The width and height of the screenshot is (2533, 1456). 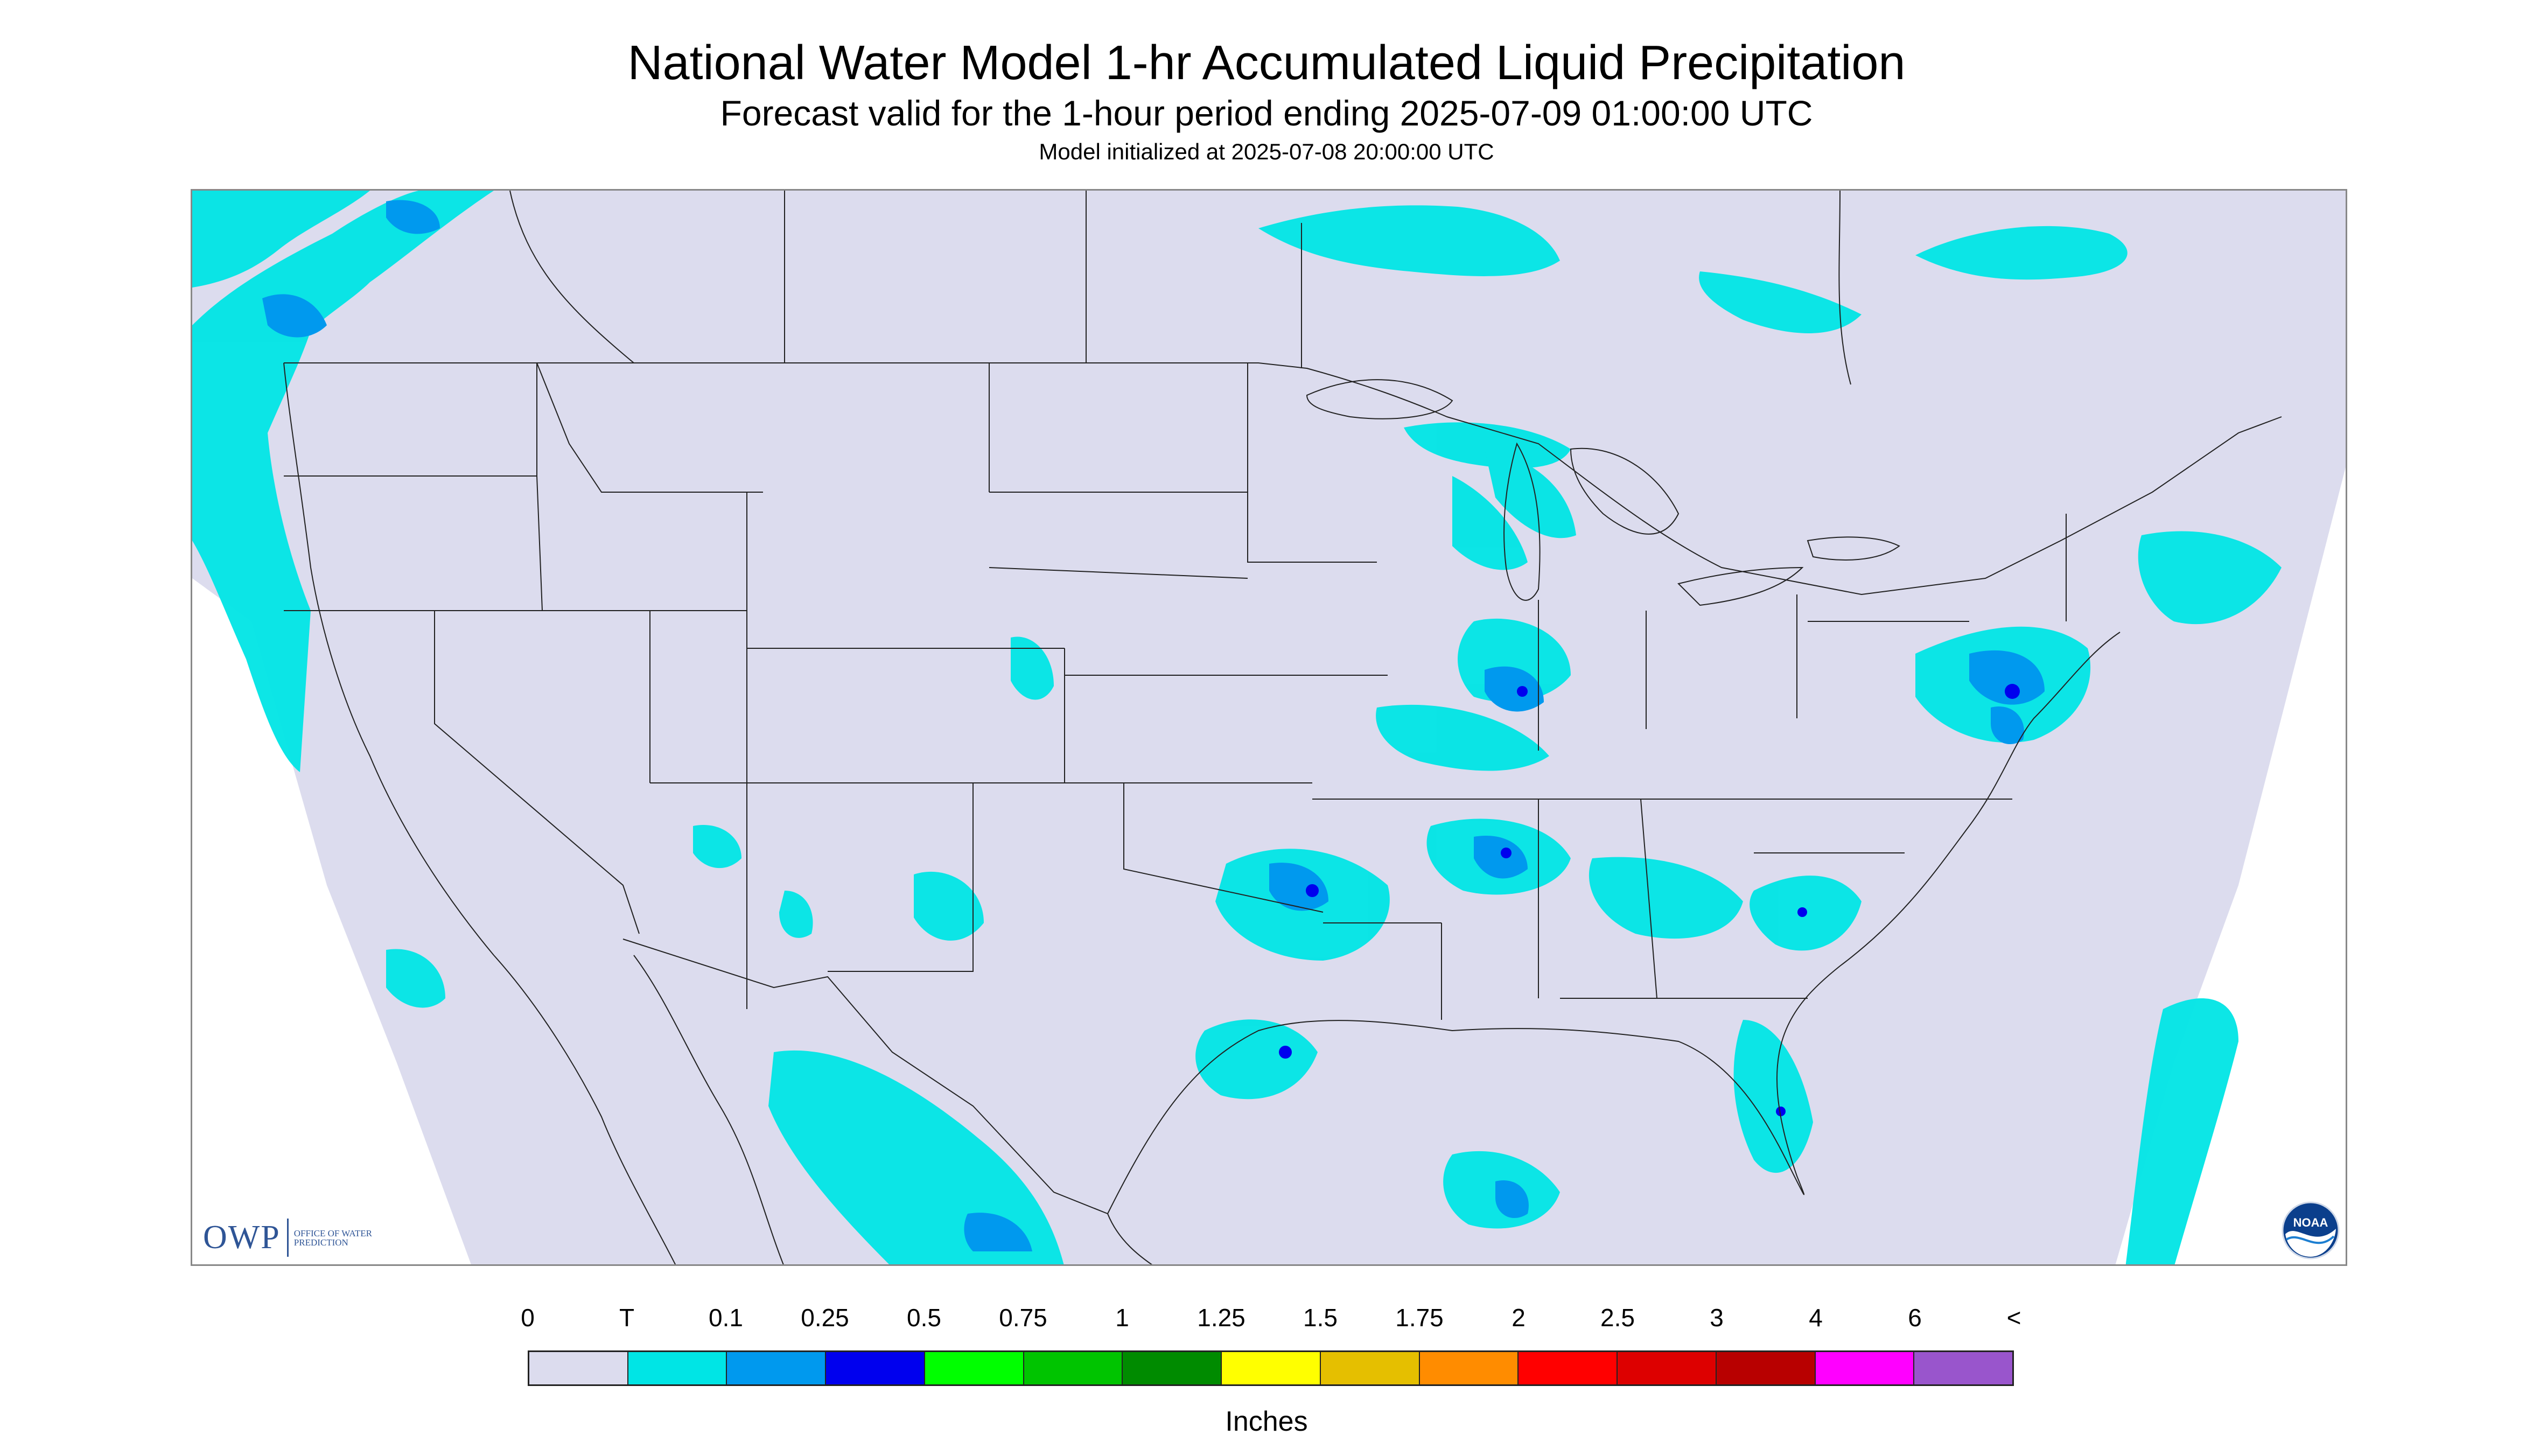 What do you see at coordinates (949, 906) in the screenshot?
I see `precip-area-new-mexico` at bounding box center [949, 906].